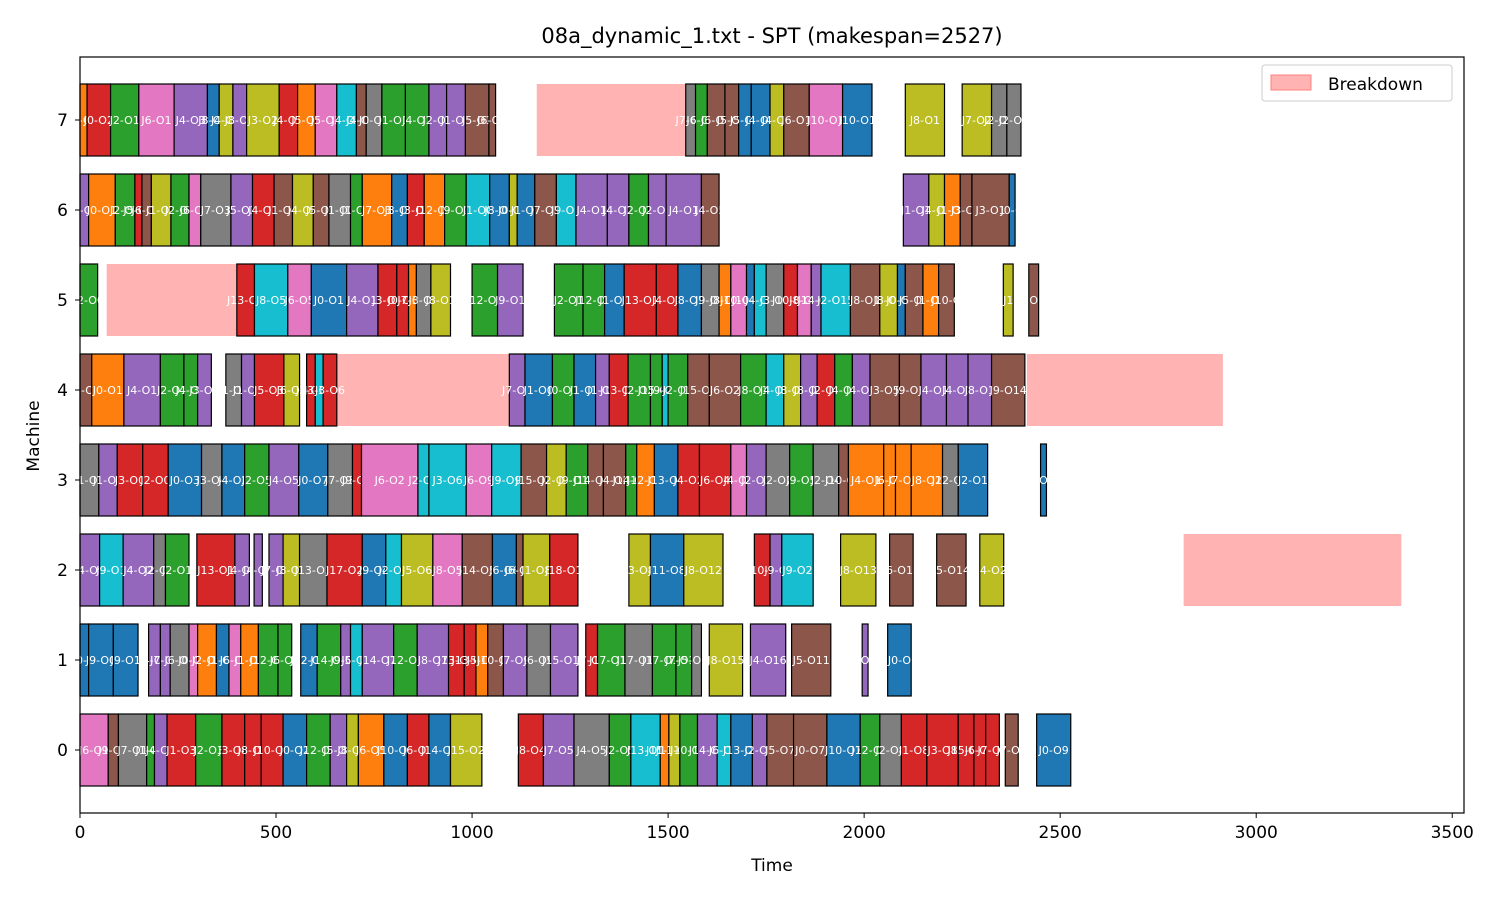 This screenshot has width=1500, height=900. What do you see at coordinates (129, 480) in the screenshot?
I see `operation-label: J3-O0` at bounding box center [129, 480].